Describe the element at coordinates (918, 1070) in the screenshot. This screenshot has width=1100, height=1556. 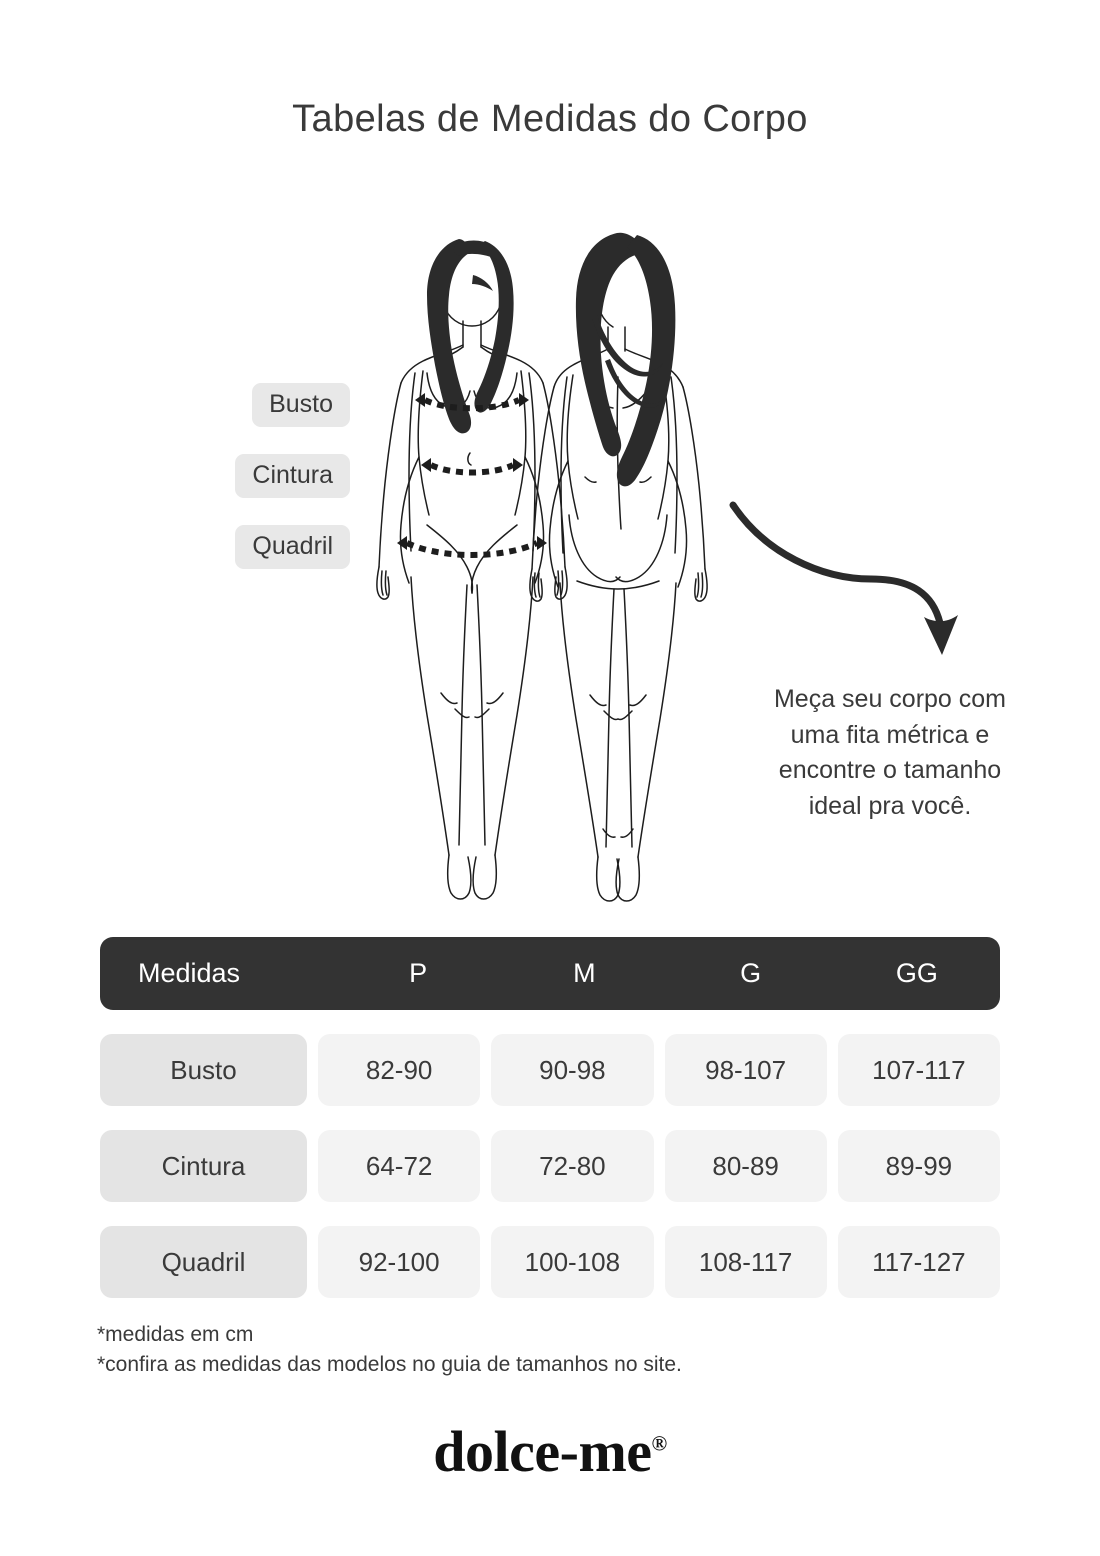
I see `cell-busto-gg: 107-117` at that location.